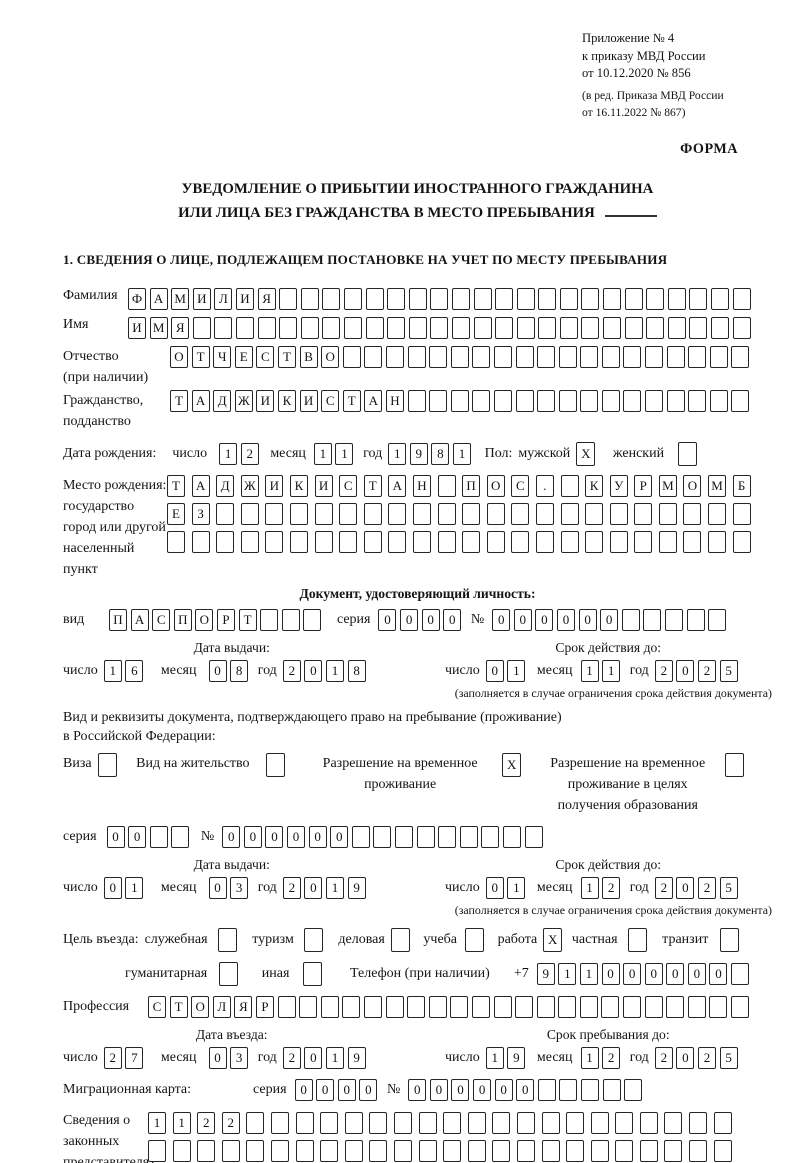 Image resolution: width=800 pixels, height=1163 pixels. Describe the element at coordinates (356, 1057) in the screenshot. I see `entry-year-cell: 9` at that location.